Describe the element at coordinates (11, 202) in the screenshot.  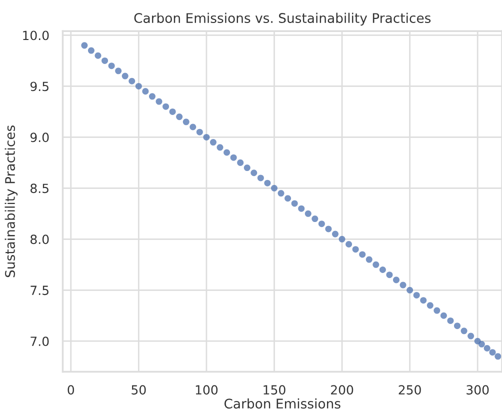
I see `y-axis-title: Sustainability Practices` at that location.